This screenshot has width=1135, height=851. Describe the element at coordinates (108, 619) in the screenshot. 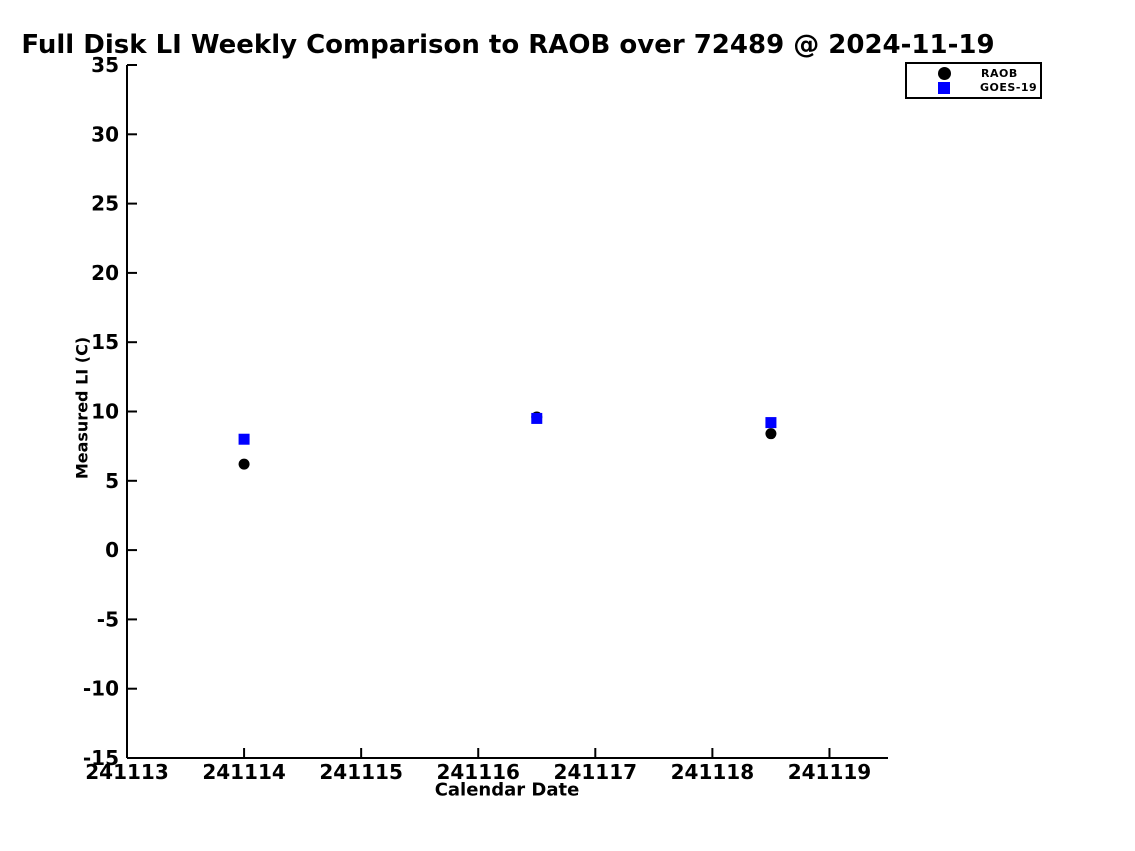

I see `y-tick-label: -5` at that location.